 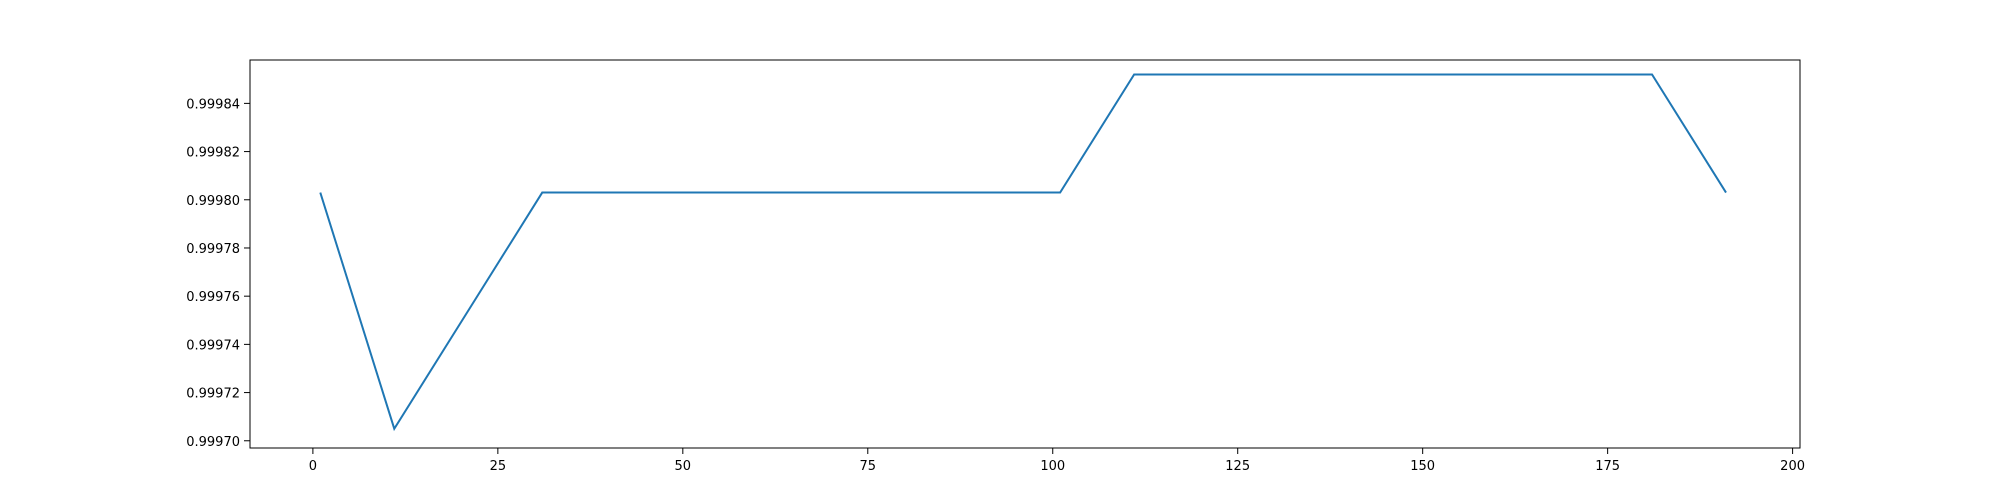 What do you see at coordinates (683, 466) in the screenshot?
I see `x-tick-label: 50` at bounding box center [683, 466].